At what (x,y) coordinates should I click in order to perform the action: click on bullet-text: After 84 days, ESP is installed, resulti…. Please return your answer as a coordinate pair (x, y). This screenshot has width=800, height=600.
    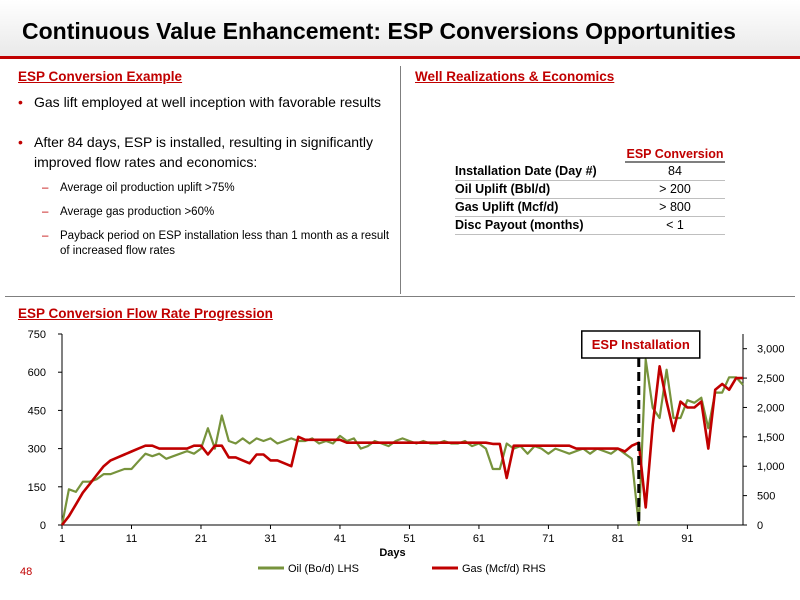
    Looking at the image, I should click on (204, 152).